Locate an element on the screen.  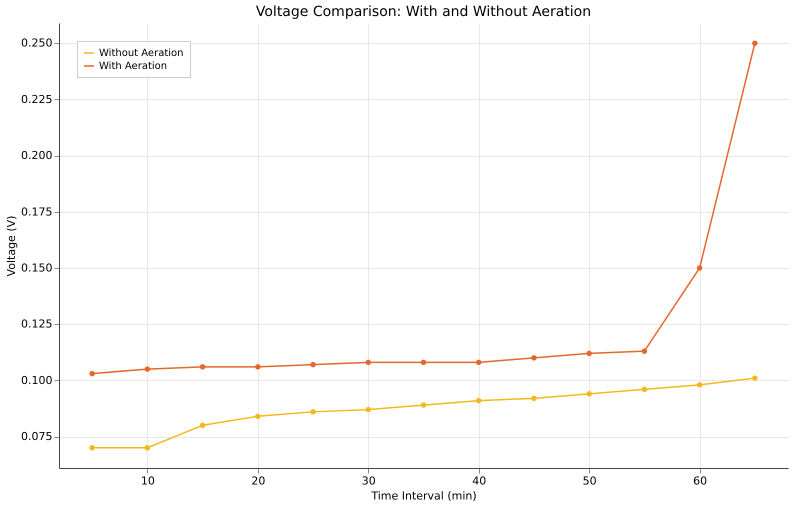
y-tick-label: 0.175 is located at coordinates (36, 211).